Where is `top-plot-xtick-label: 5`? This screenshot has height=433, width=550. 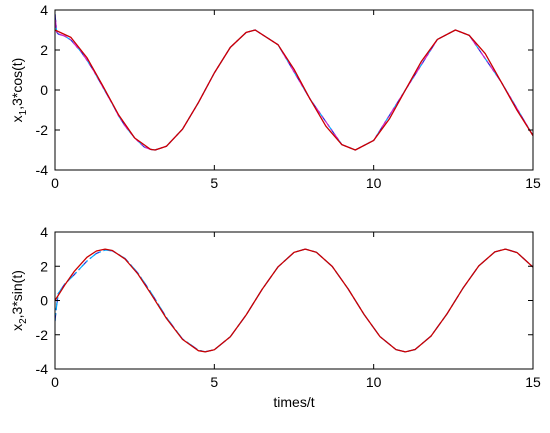
top-plot-xtick-label: 5 is located at coordinates (214, 183).